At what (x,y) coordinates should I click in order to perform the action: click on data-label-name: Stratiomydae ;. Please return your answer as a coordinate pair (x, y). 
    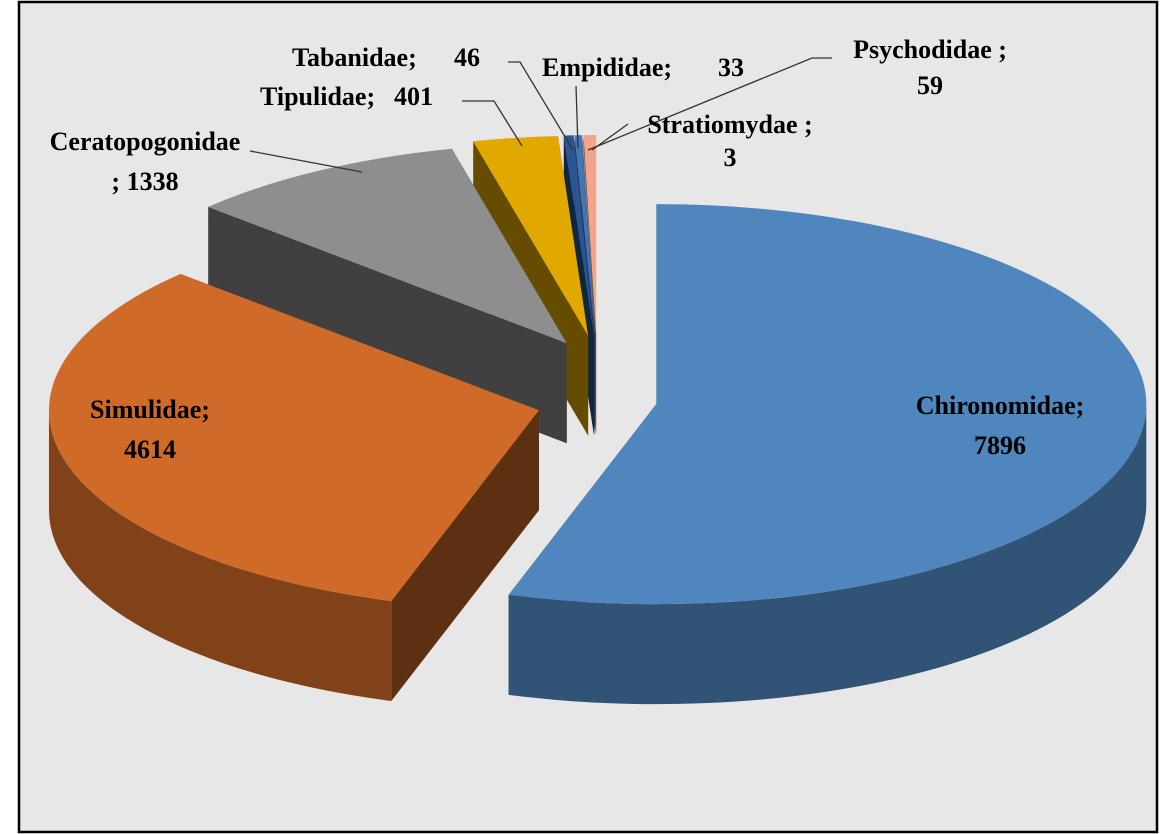
    Looking at the image, I should click on (729, 124).